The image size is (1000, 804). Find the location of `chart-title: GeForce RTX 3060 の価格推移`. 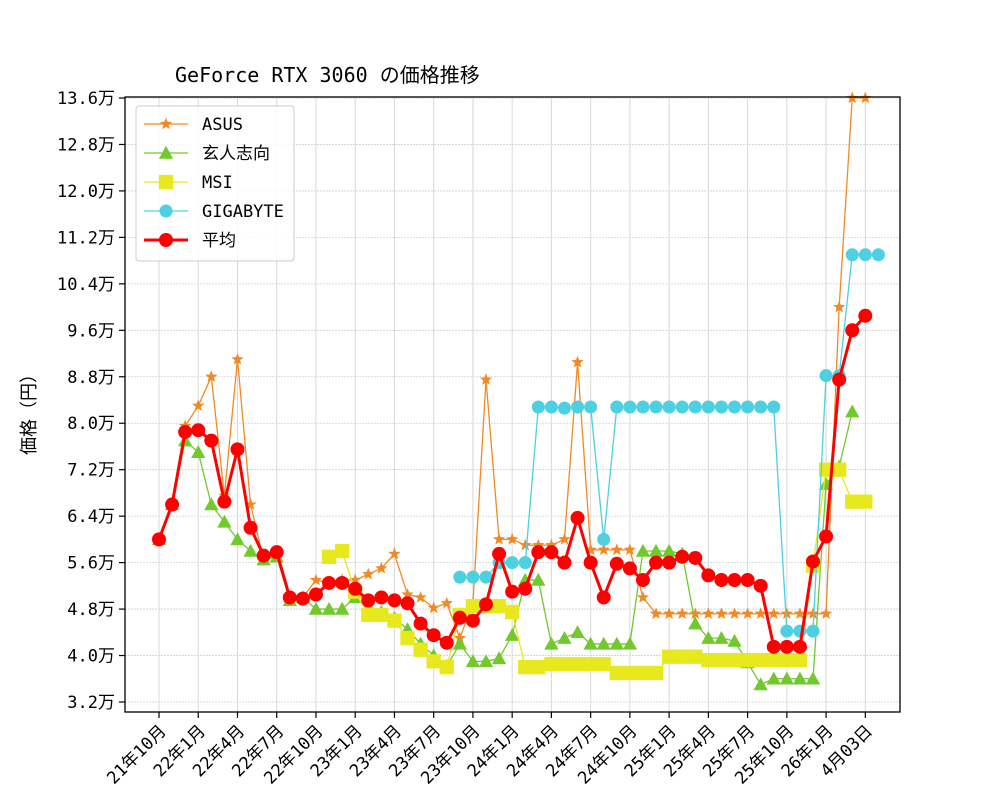

chart-title: GeForce RTX 3060 の価格推移 is located at coordinates (327, 75).